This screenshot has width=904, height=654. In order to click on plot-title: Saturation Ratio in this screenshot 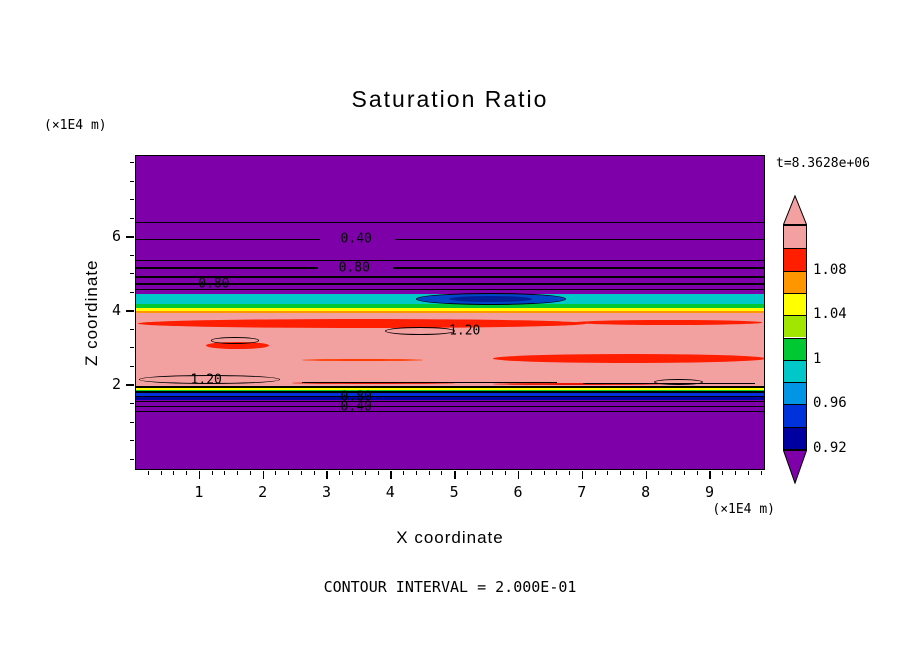, I will do `click(450, 99)`.